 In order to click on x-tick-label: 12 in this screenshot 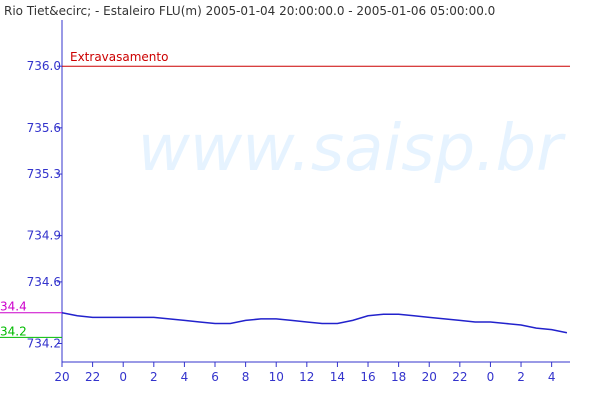, I will do `click(306, 377)`.